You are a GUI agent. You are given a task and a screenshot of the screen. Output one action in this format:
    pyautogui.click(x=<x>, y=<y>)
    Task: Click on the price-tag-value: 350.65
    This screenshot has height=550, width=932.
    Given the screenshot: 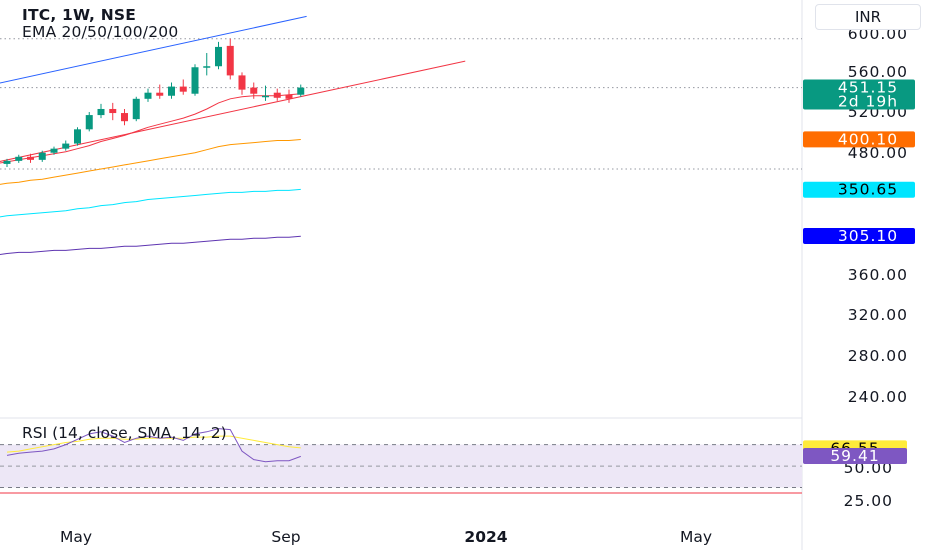 What is the action you would take?
    pyautogui.click(x=868, y=190)
    